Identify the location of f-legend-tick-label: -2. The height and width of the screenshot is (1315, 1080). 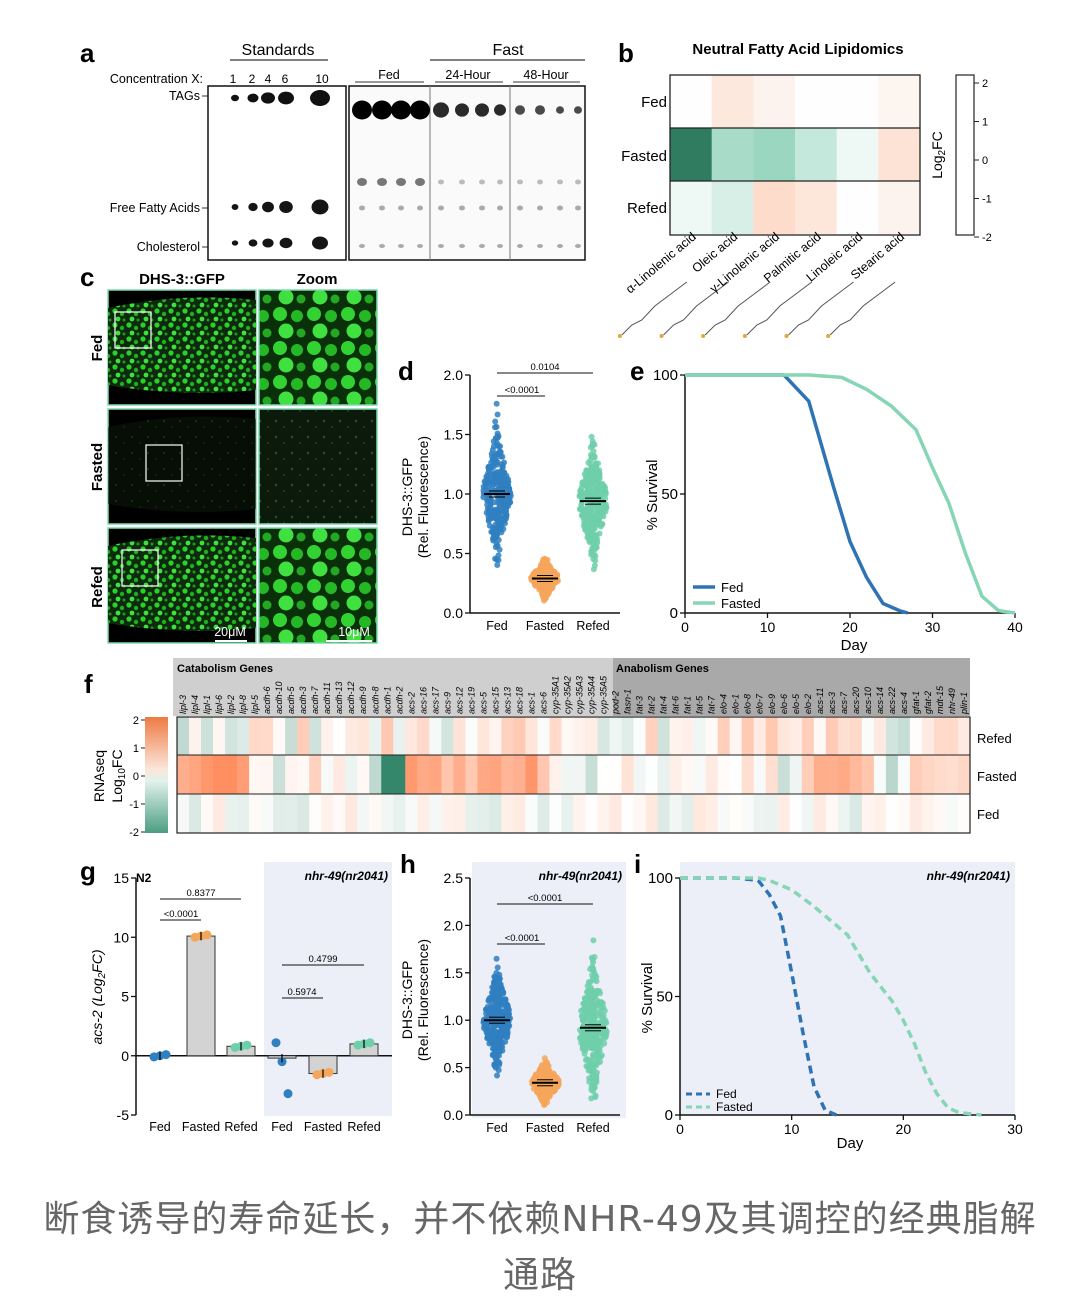
(134, 833).